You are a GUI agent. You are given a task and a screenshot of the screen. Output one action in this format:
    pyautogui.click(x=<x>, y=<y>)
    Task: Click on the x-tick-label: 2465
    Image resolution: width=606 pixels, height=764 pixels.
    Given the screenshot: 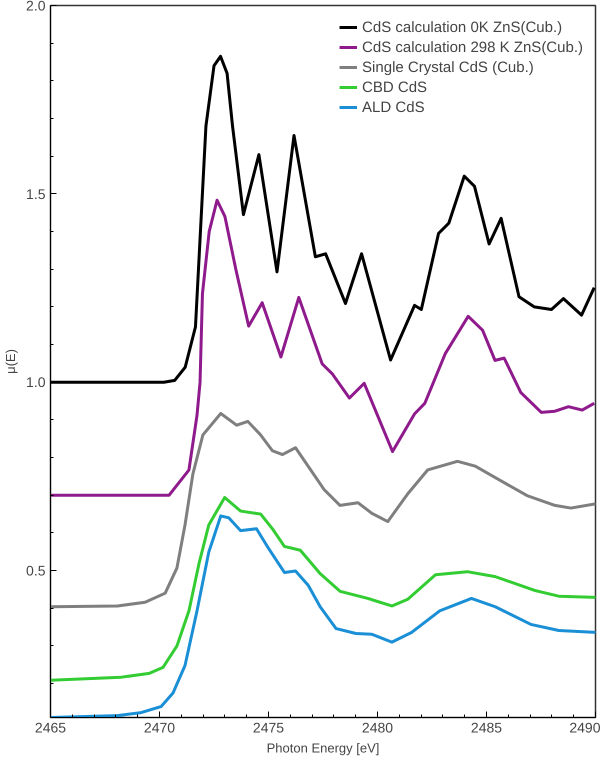 What is the action you would take?
    pyautogui.click(x=50, y=728)
    